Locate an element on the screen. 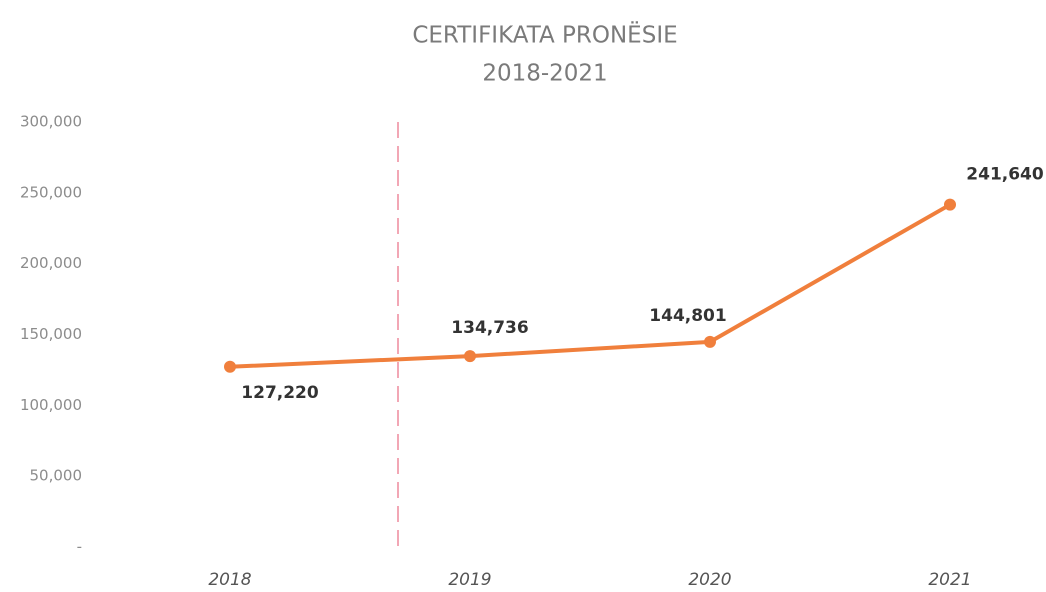 The image size is (1046, 592). y-tick-label: 100,000 is located at coordinates (51, 405).